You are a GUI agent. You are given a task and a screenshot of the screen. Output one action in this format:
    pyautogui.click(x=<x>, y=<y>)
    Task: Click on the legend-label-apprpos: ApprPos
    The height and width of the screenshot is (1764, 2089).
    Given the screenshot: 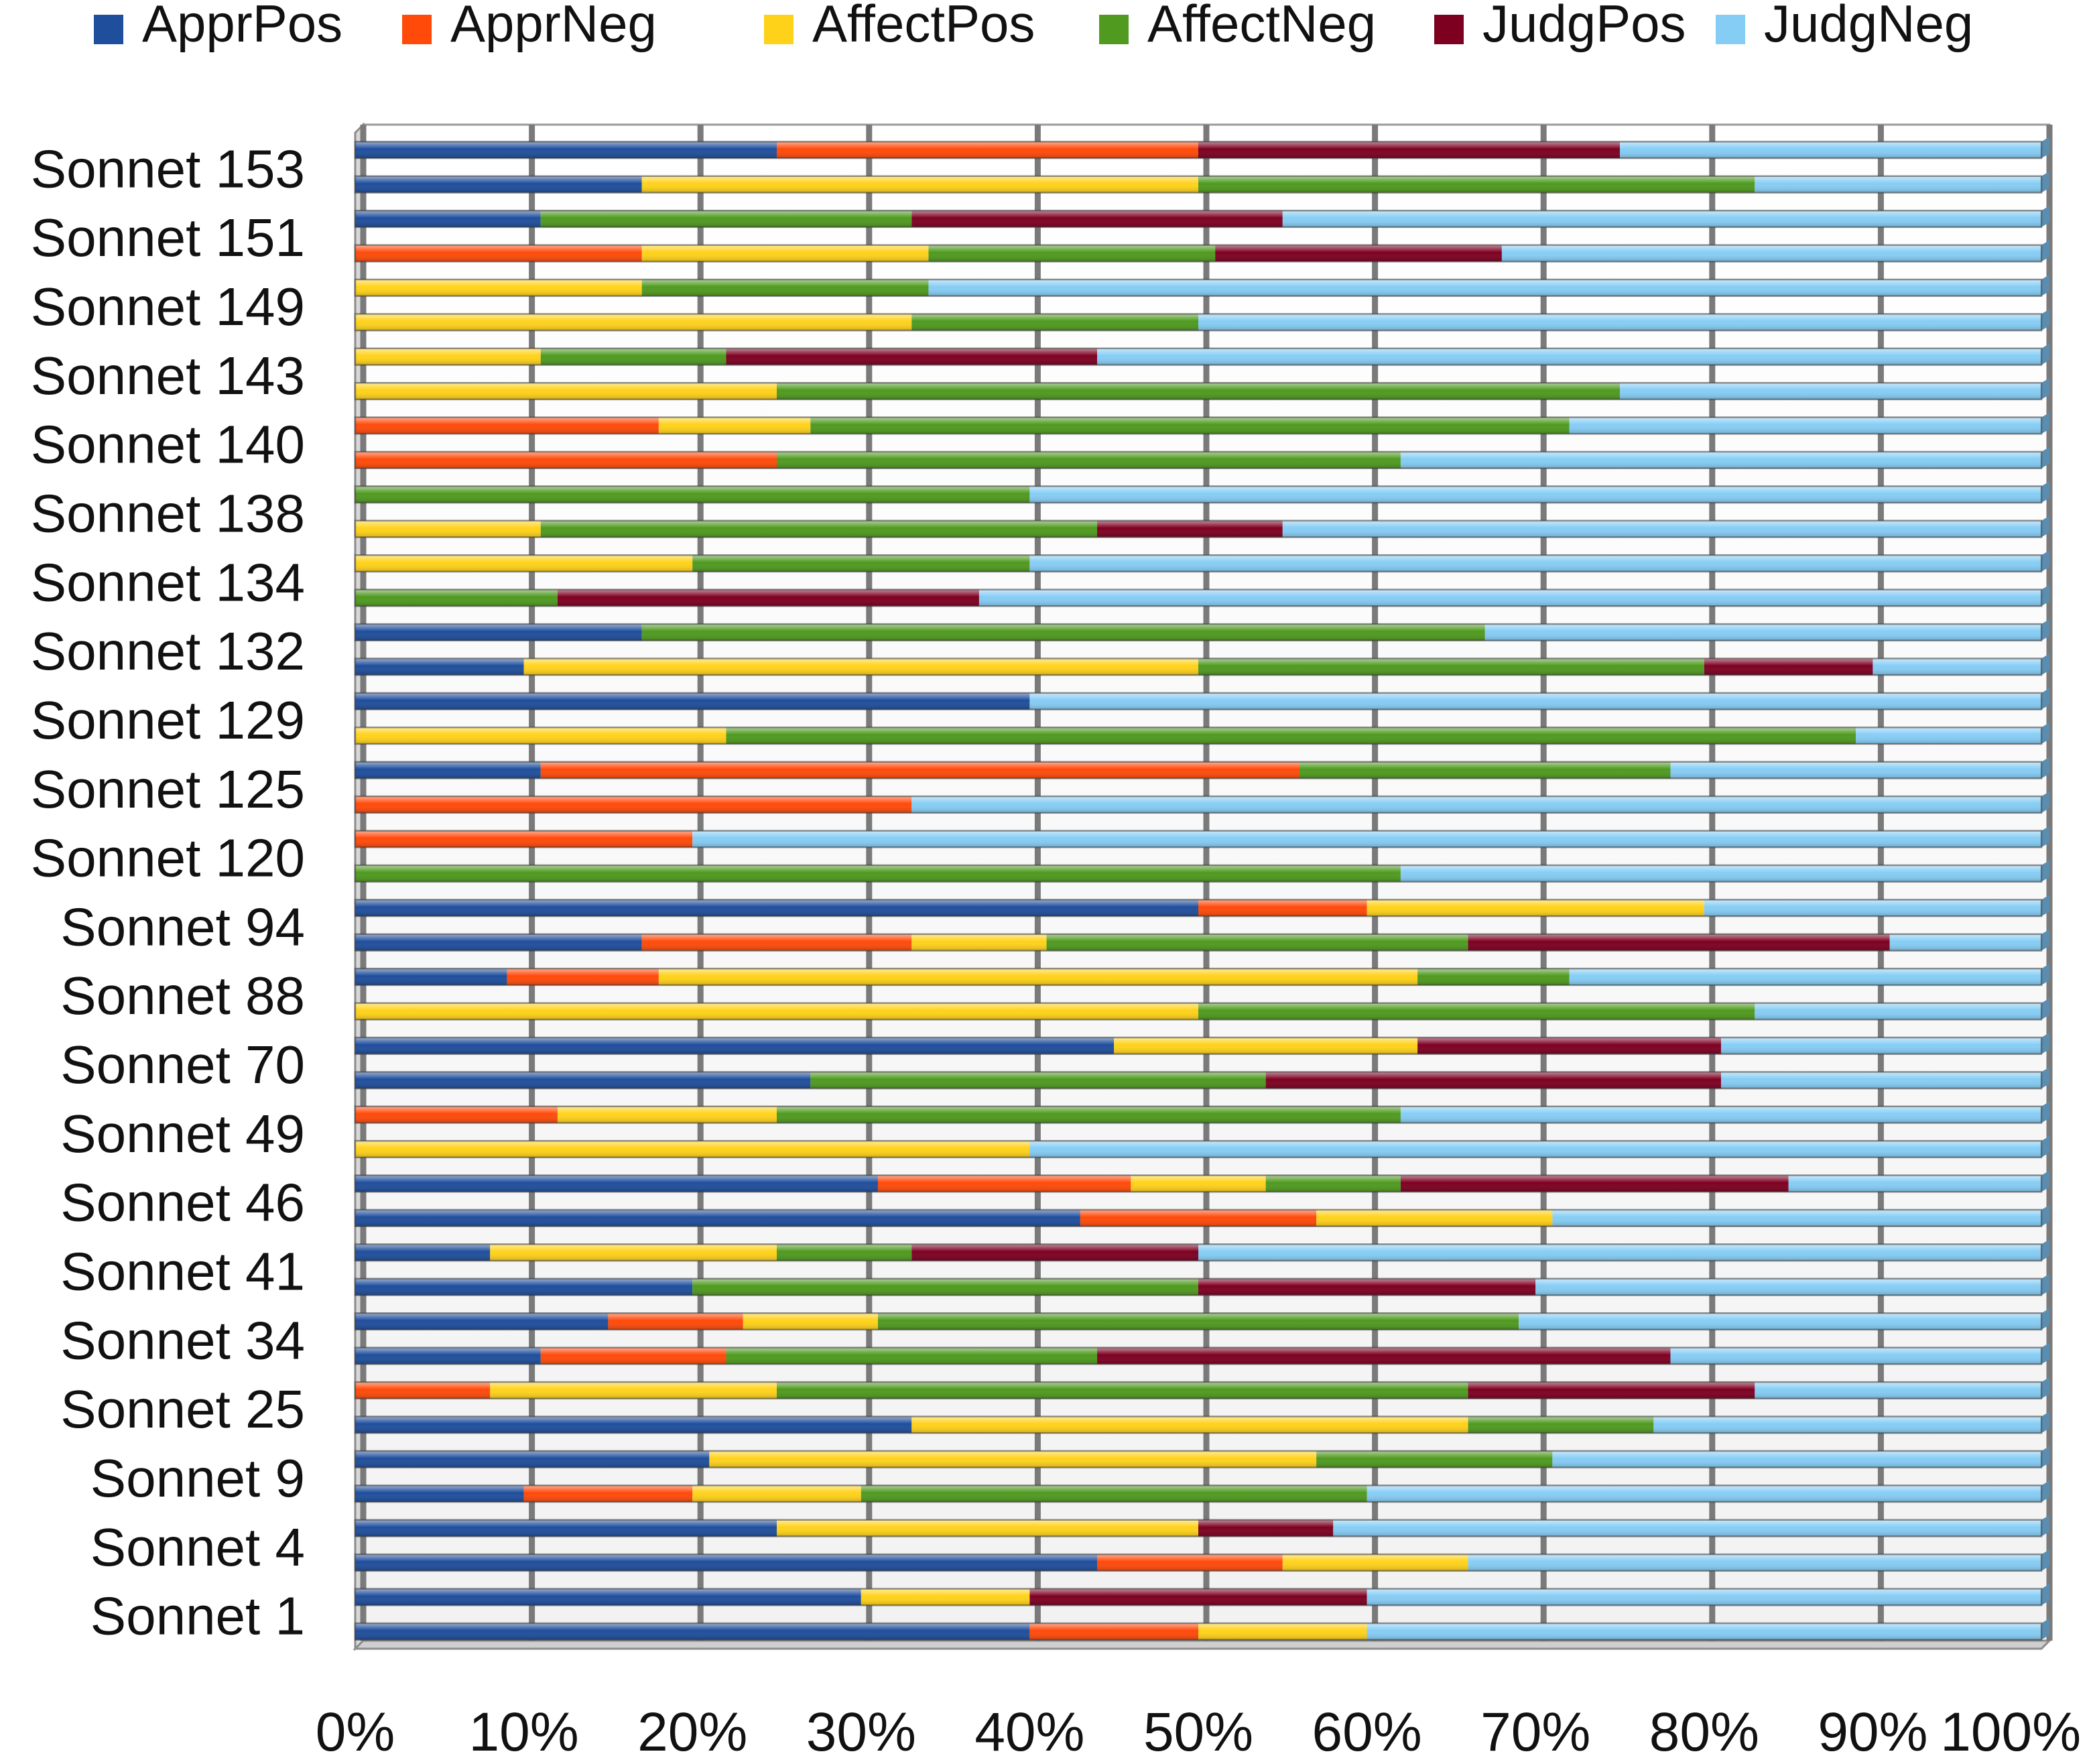 What is the action you would take?
    pyautogui.click(x=242, y=26)
    